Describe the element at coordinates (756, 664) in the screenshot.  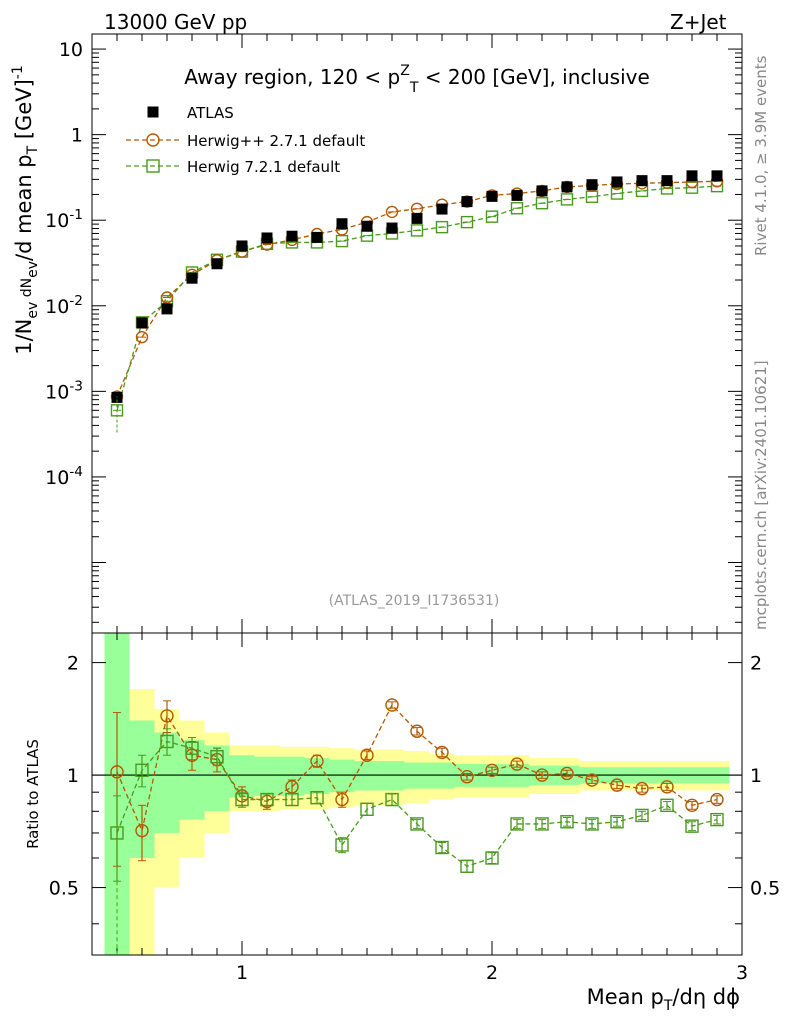
I see `ratio-y-tick-label-right: 2` at that location.